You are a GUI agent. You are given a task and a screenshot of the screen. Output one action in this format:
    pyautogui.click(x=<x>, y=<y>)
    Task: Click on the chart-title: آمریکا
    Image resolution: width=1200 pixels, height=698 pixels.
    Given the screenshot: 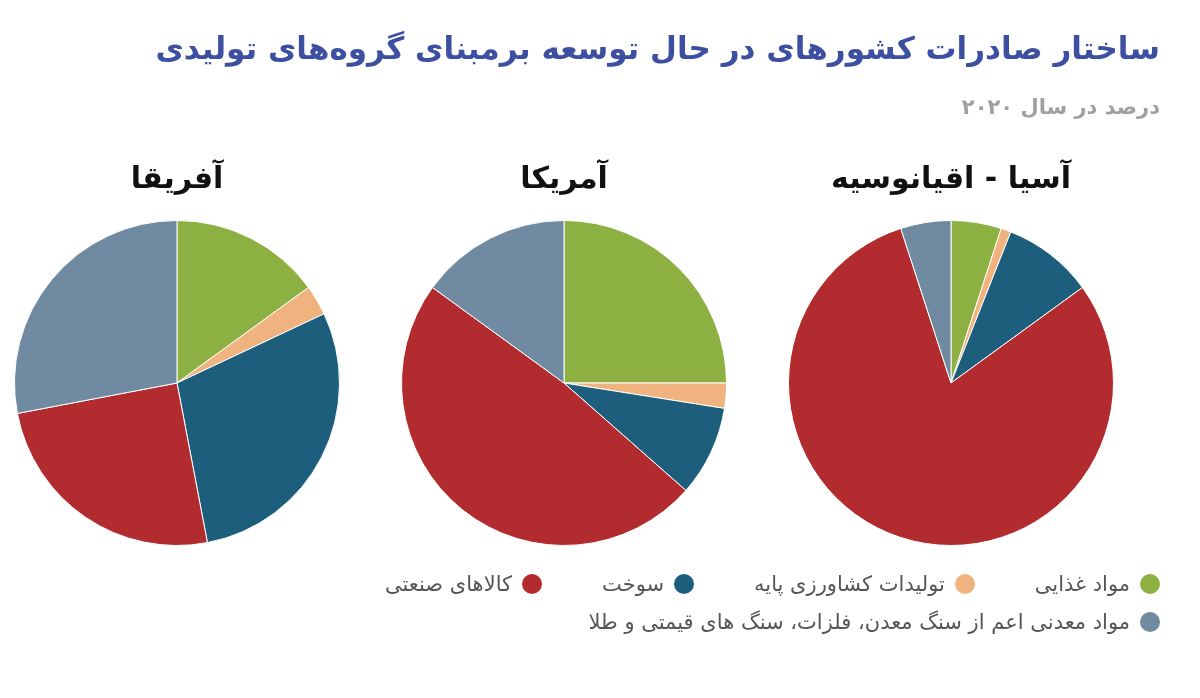 What is the action you would take?
    pyautogui.click(x=564, y=178)
    